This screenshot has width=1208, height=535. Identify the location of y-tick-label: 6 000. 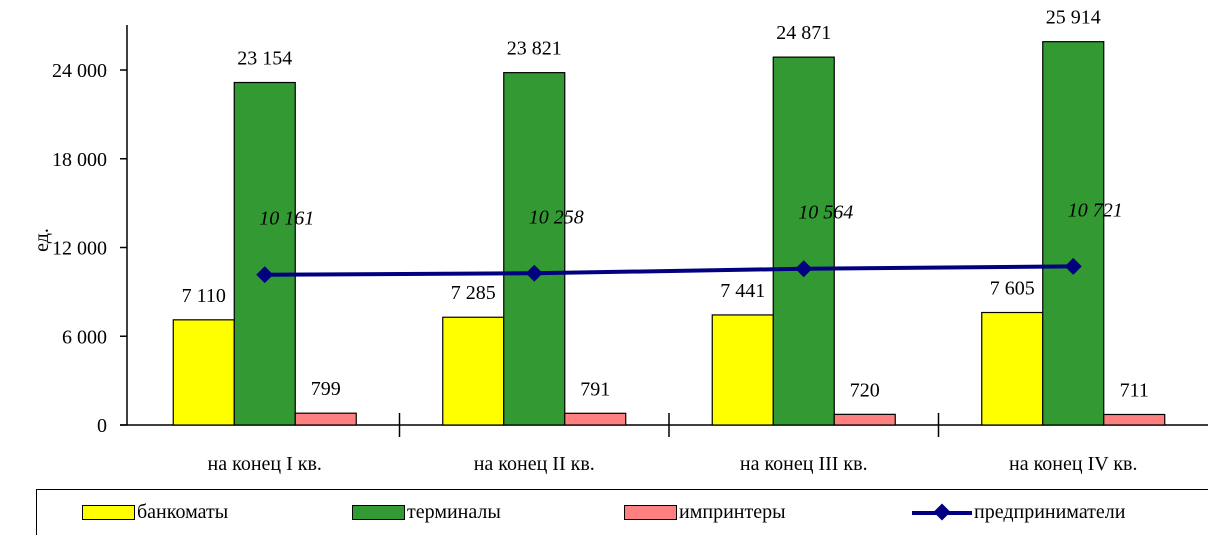
(84, 337).